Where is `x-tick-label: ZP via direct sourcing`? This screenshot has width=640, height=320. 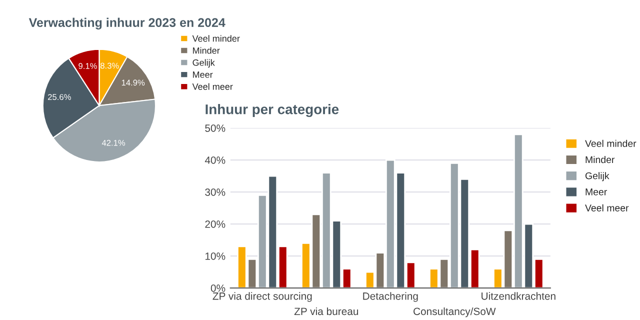
x-tick-label: ZP via direct sourcing is located at coordinates (262, 297).